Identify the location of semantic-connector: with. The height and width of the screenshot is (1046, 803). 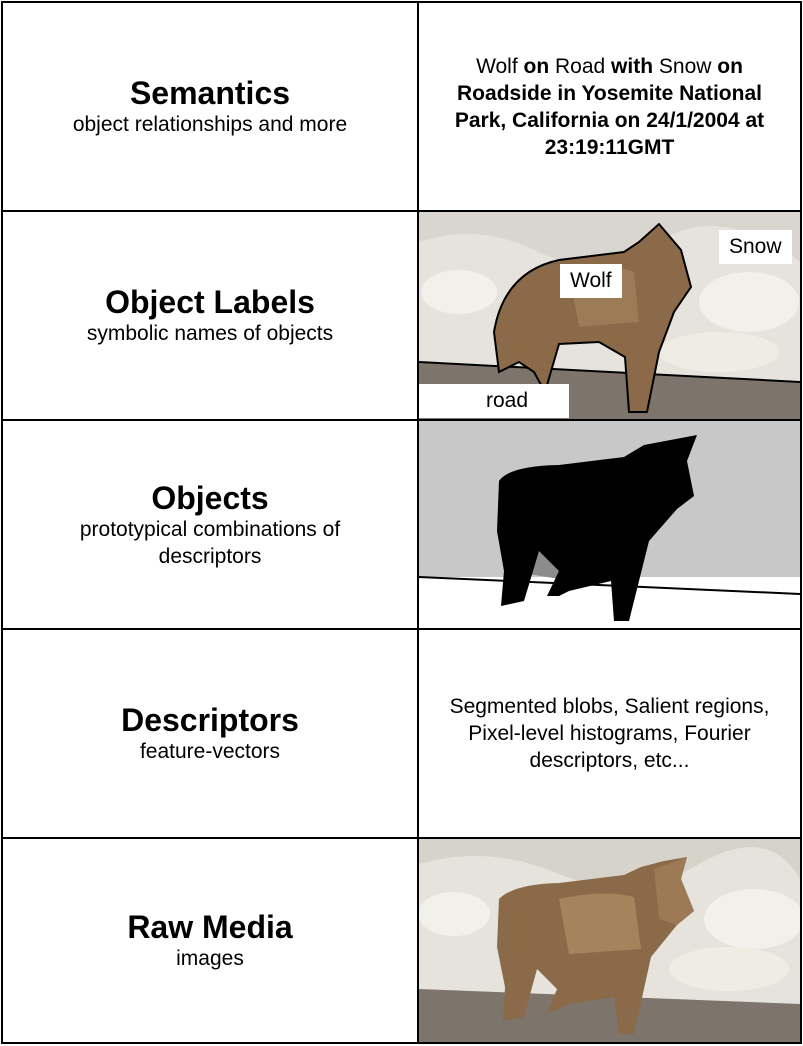
(632, 66).